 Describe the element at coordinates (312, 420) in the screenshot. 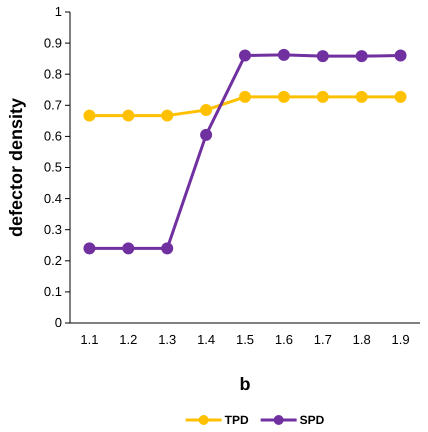

I see `legend-label: SPD` at that location.